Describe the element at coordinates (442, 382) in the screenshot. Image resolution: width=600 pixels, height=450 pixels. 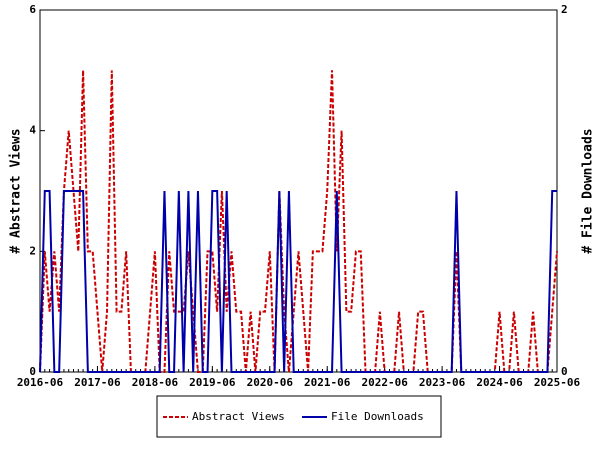
I see `x-tick-label: 2023-06` at that location.